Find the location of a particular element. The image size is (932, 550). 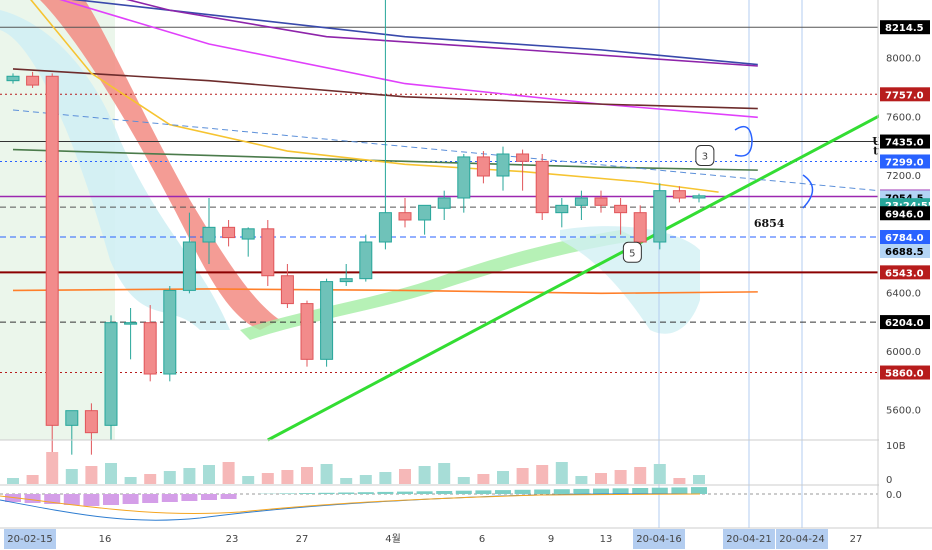

price-tag-label: 6543.0 is located at coordinates (904, 273).